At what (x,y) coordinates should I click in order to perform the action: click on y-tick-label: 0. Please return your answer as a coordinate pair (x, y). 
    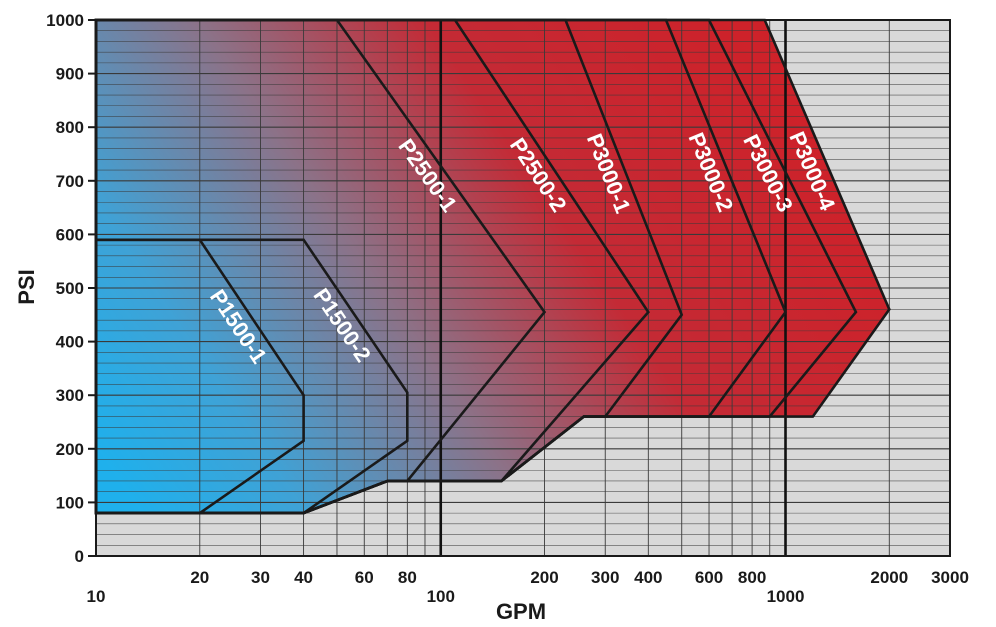
    Looking at the image, I should click on (79, 556).